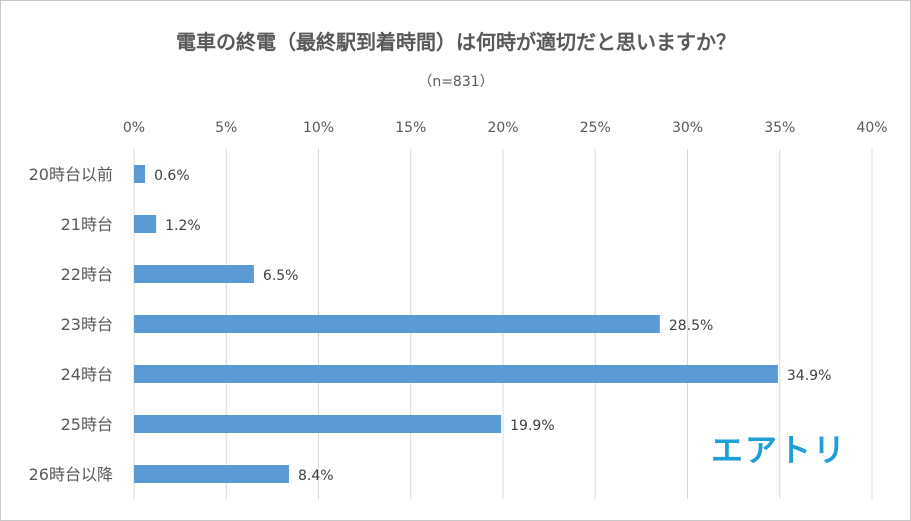 This screenshot has height=521, width=911. What do you see at coordinates (532, 426) in the screenshot?
I see `data-label: 19.9%` at bounding box center [532, 426].